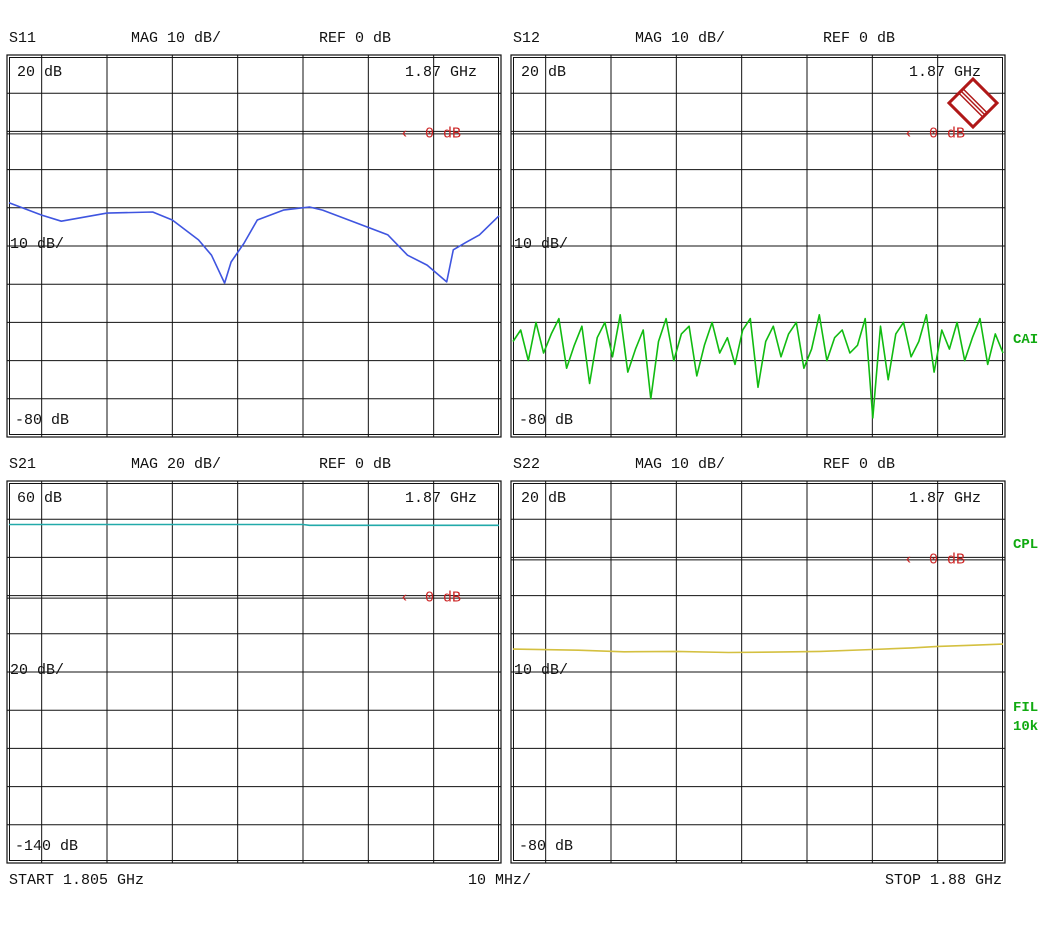 The width and height of the screenshot is (1058, 932). I want to click on side-label-fil-bw: 10k, so click(1025, 727).